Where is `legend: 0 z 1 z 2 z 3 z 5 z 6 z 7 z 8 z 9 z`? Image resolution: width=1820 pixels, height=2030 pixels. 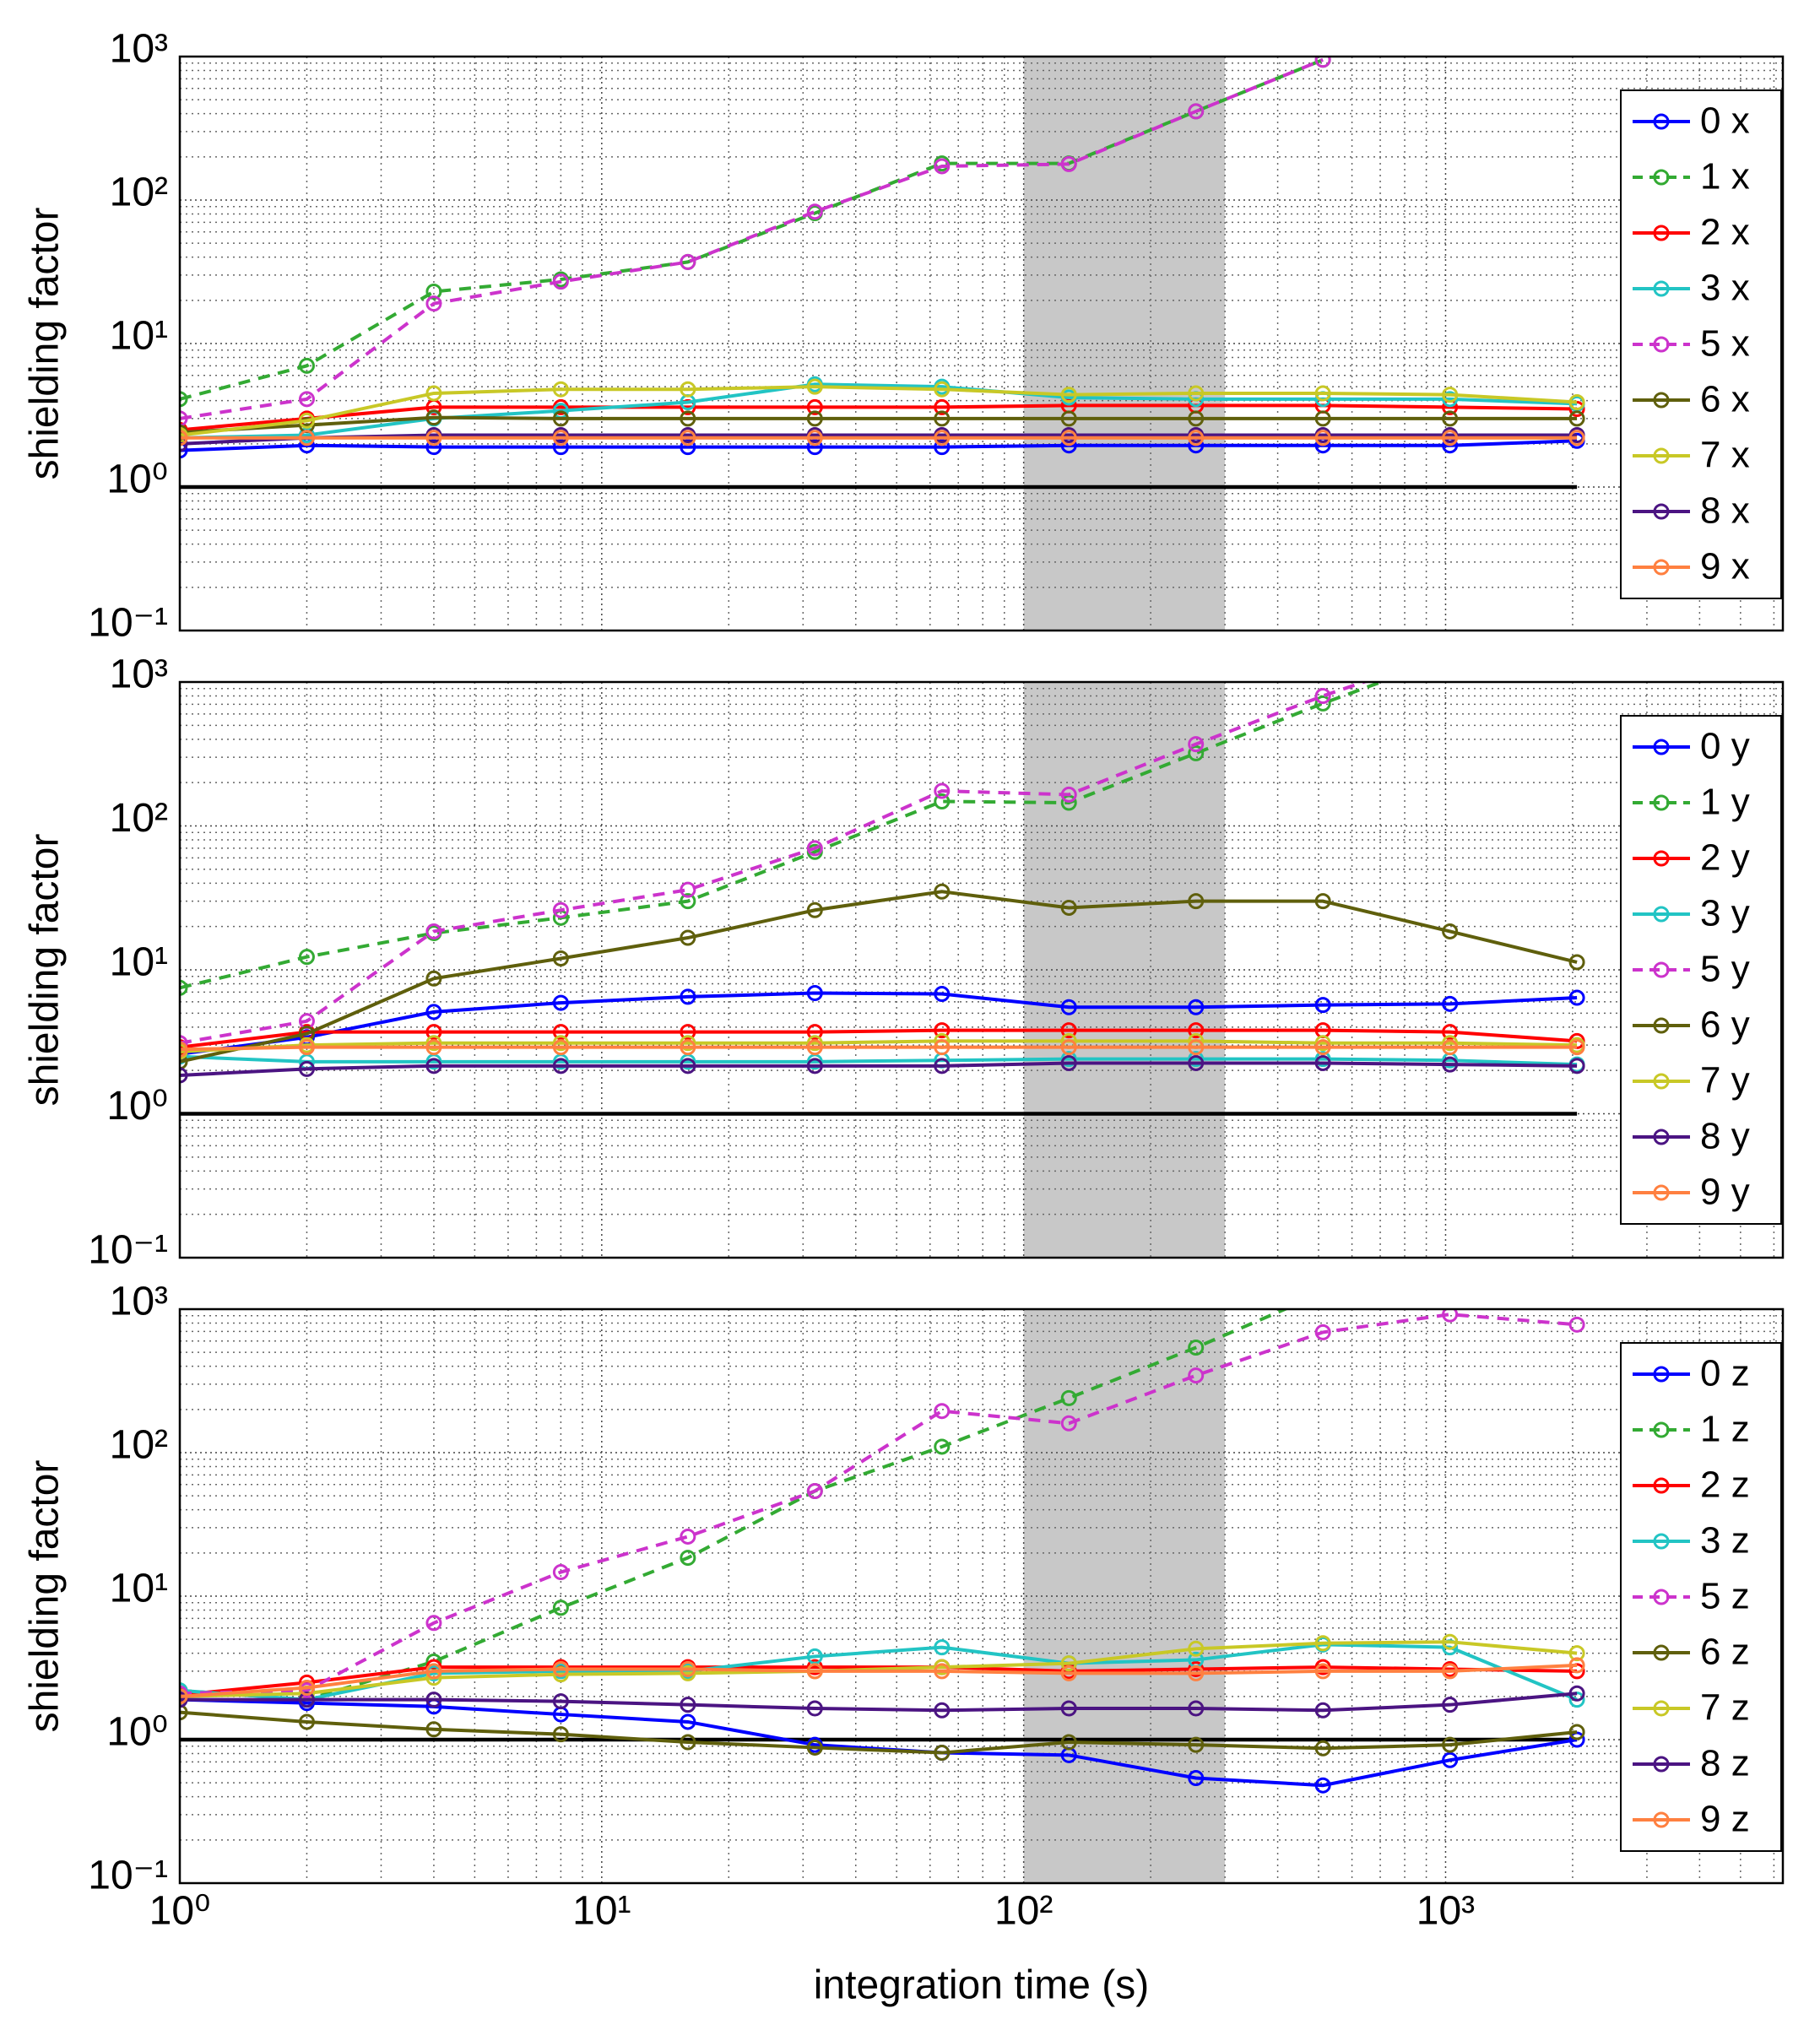 legend: 0 z 1 z 2 z 3 z 5 z 6 z 7 z 8 z 9 z is located at coordinates (1701, 1597).